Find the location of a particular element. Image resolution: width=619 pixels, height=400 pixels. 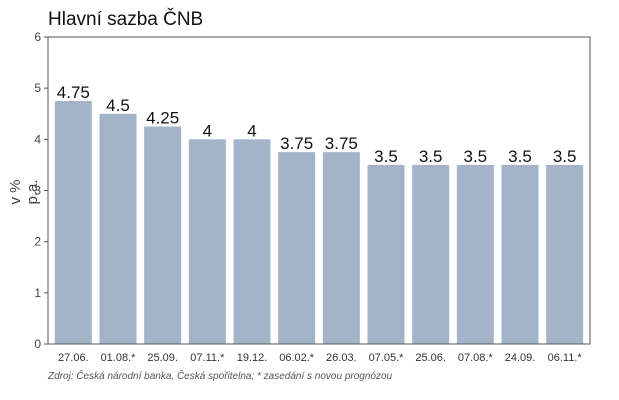

y-tick-label: 0 is located at coordinates (37, 344).